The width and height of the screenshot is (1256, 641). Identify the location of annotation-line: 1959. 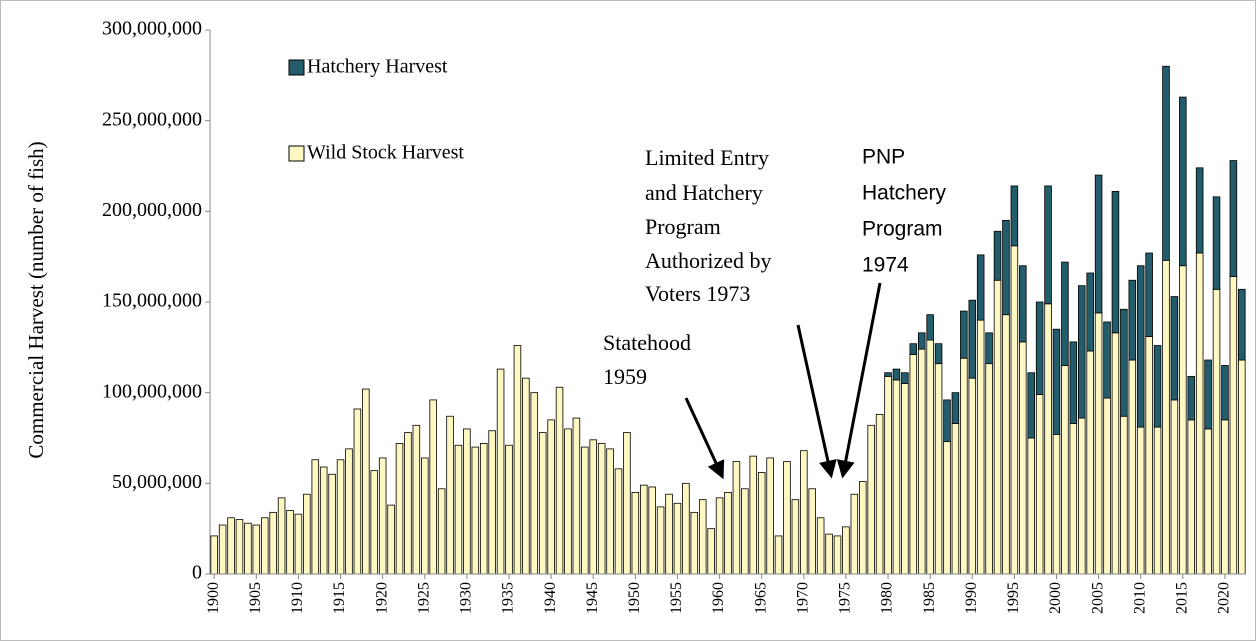
(625, 376).